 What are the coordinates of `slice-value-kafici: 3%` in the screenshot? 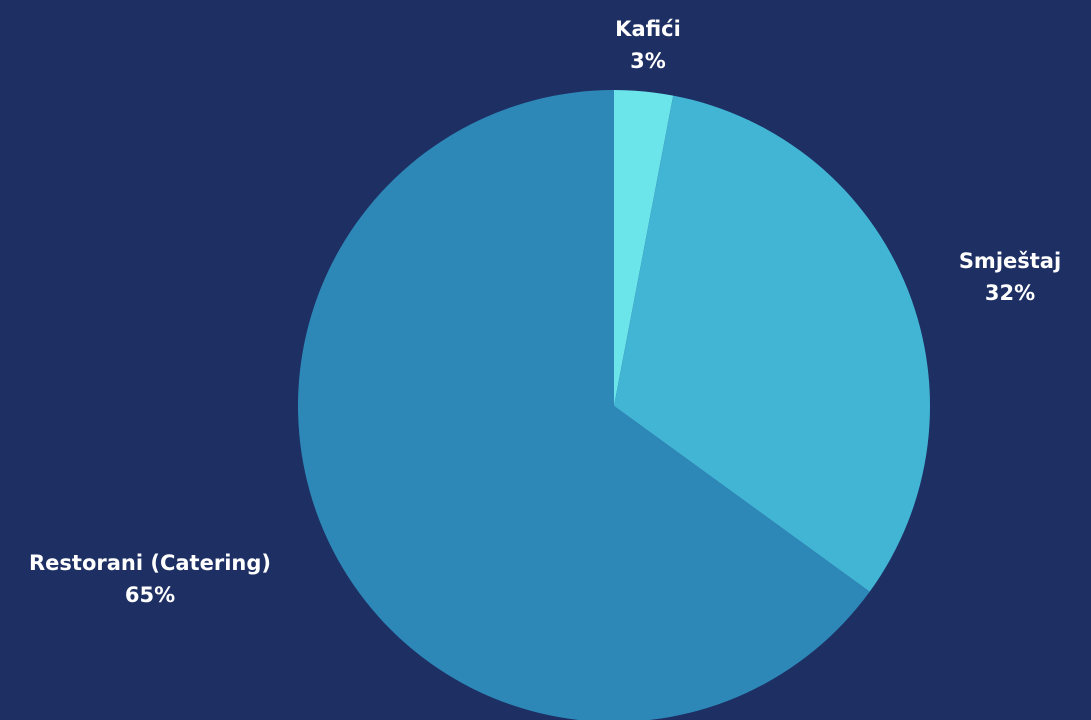 It's located at (648, 61).